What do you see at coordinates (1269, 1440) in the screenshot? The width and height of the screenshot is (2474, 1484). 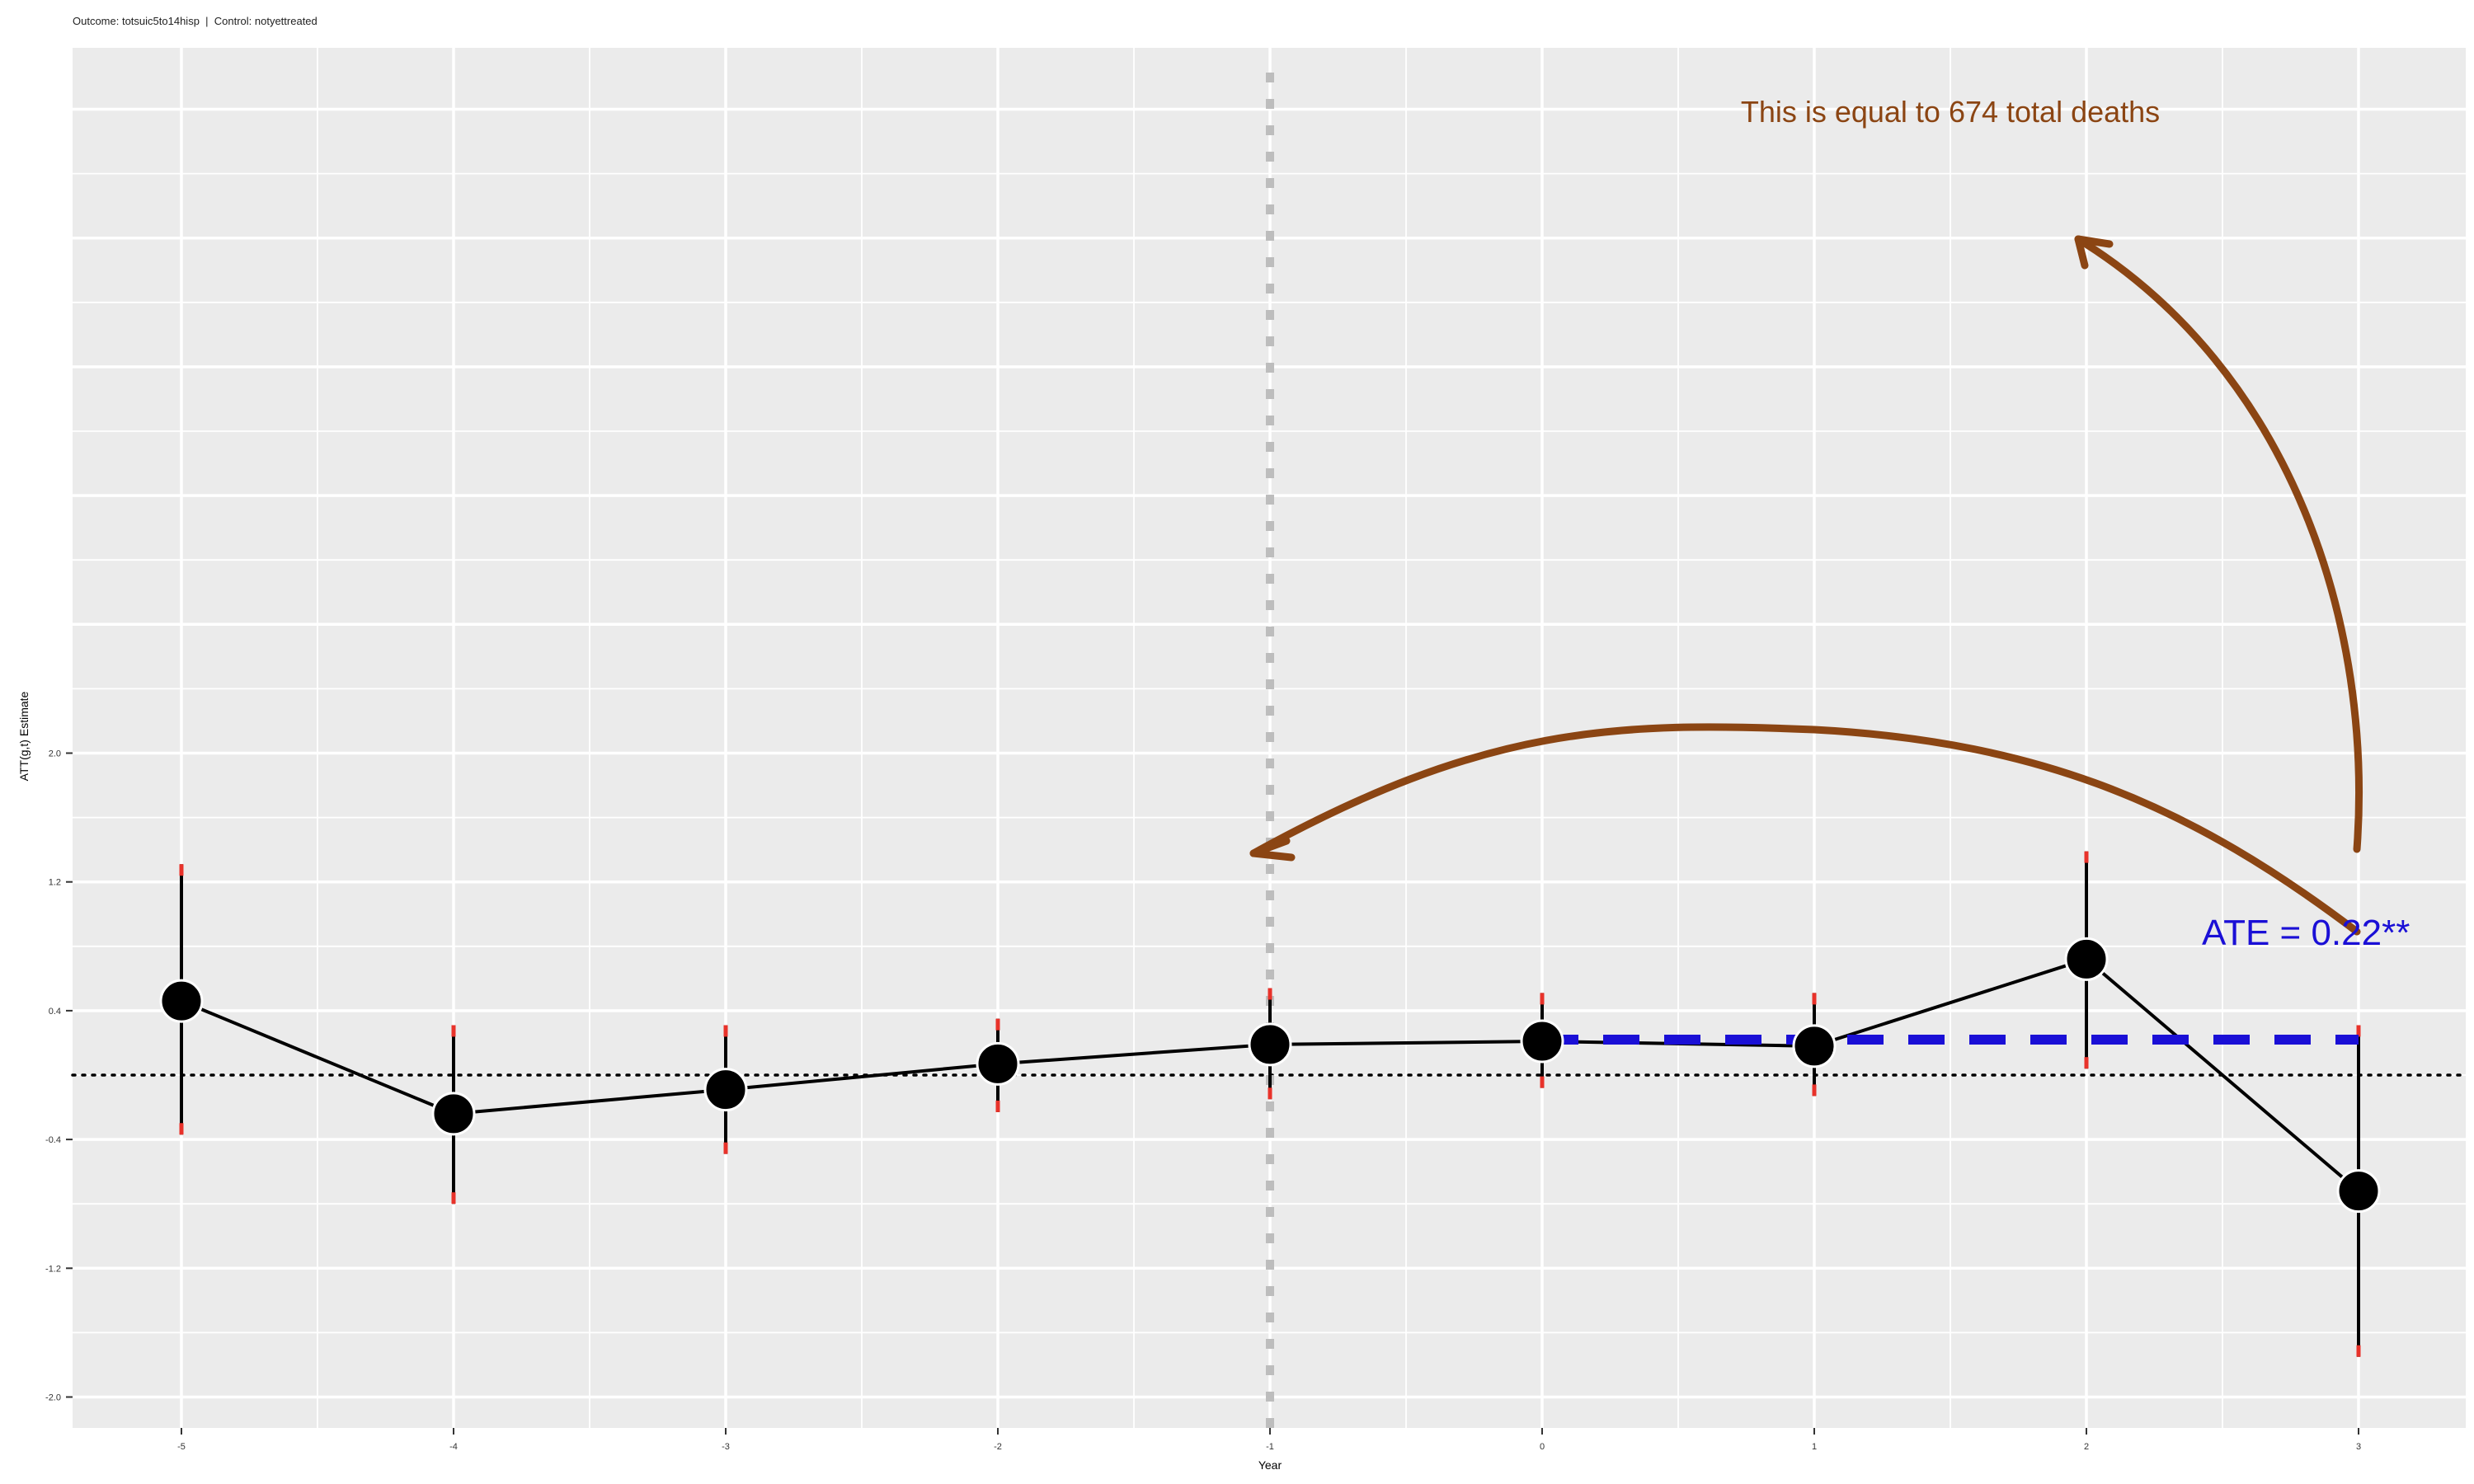 I see `x-axis: -5 -4 -3 -2 -1 0 1 2 3` at bounding box center [1269, 1440].